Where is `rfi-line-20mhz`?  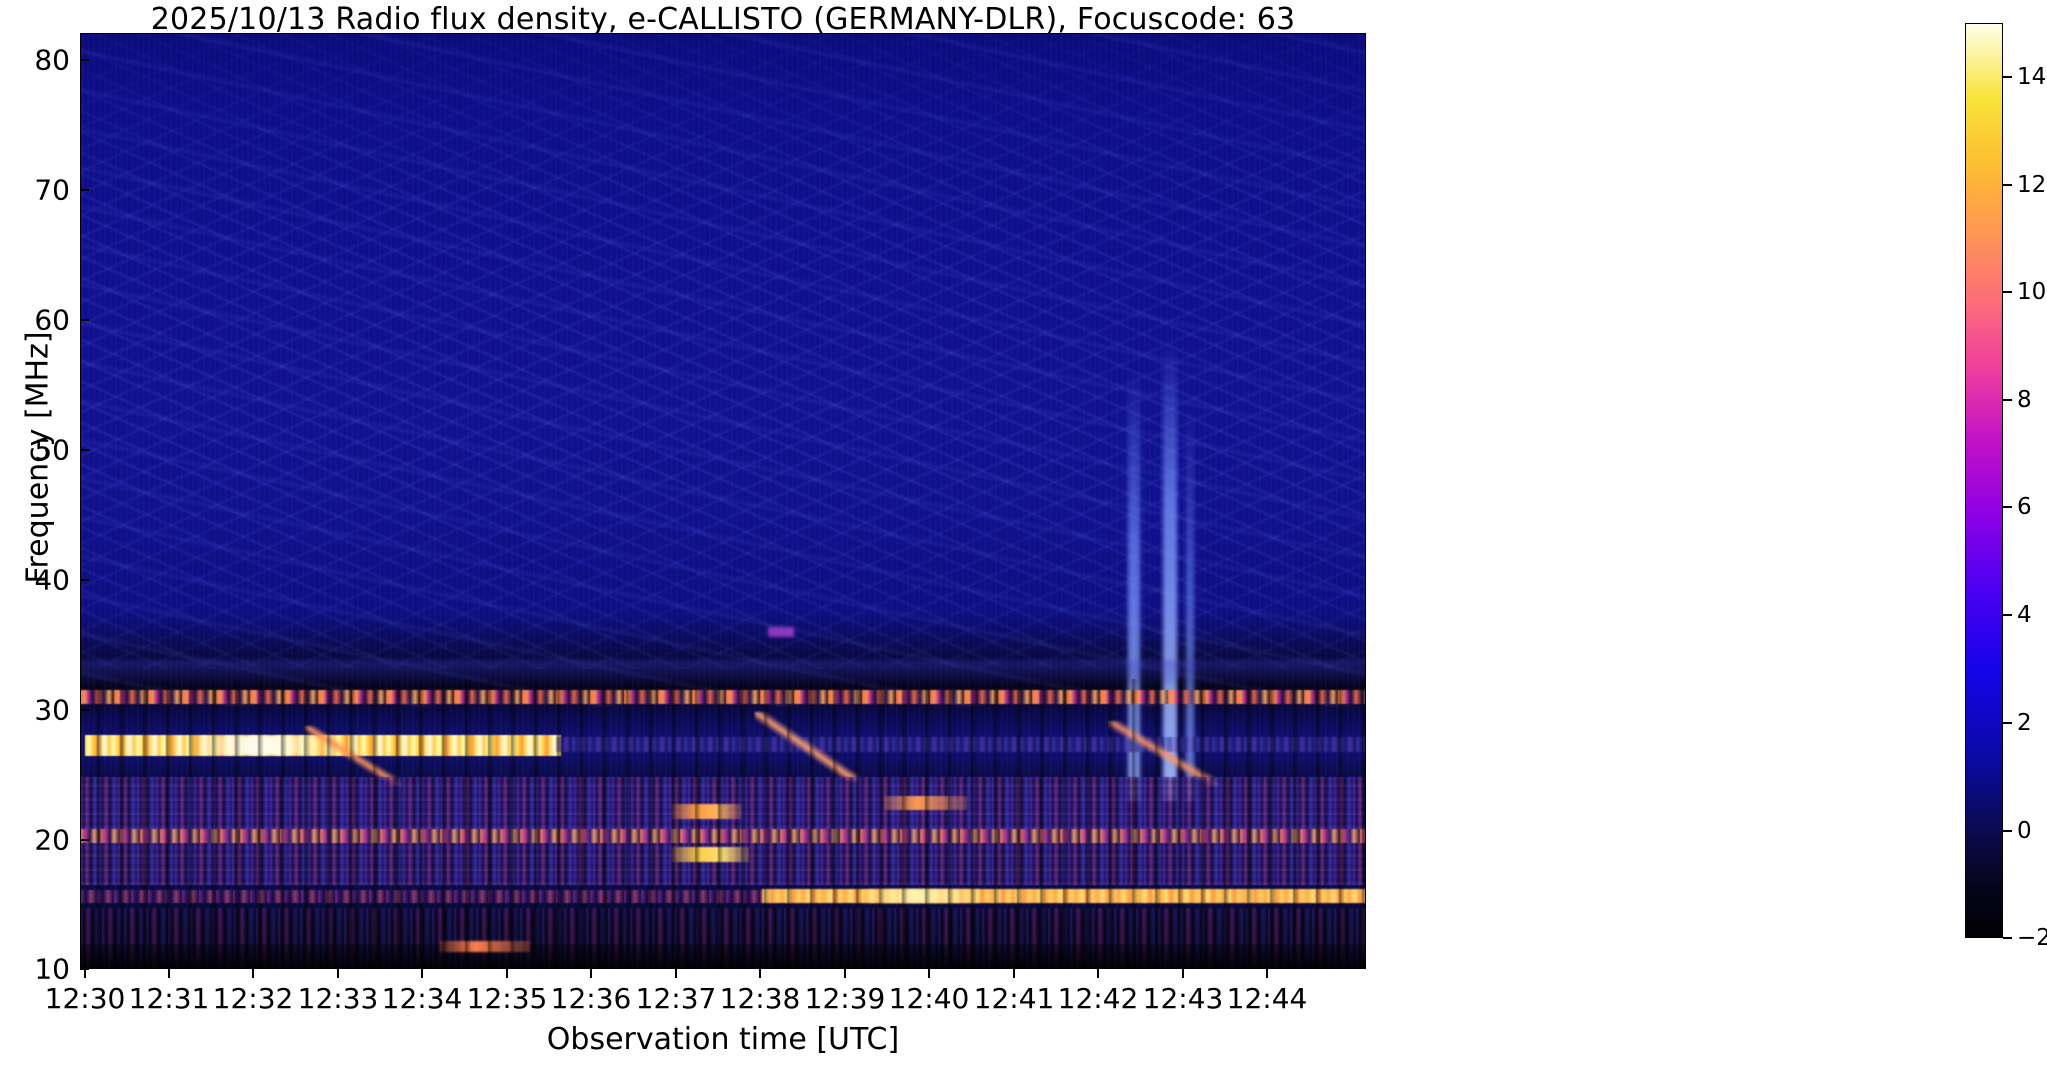 rfi-line-20mhz is located at coordinates (723, 835).